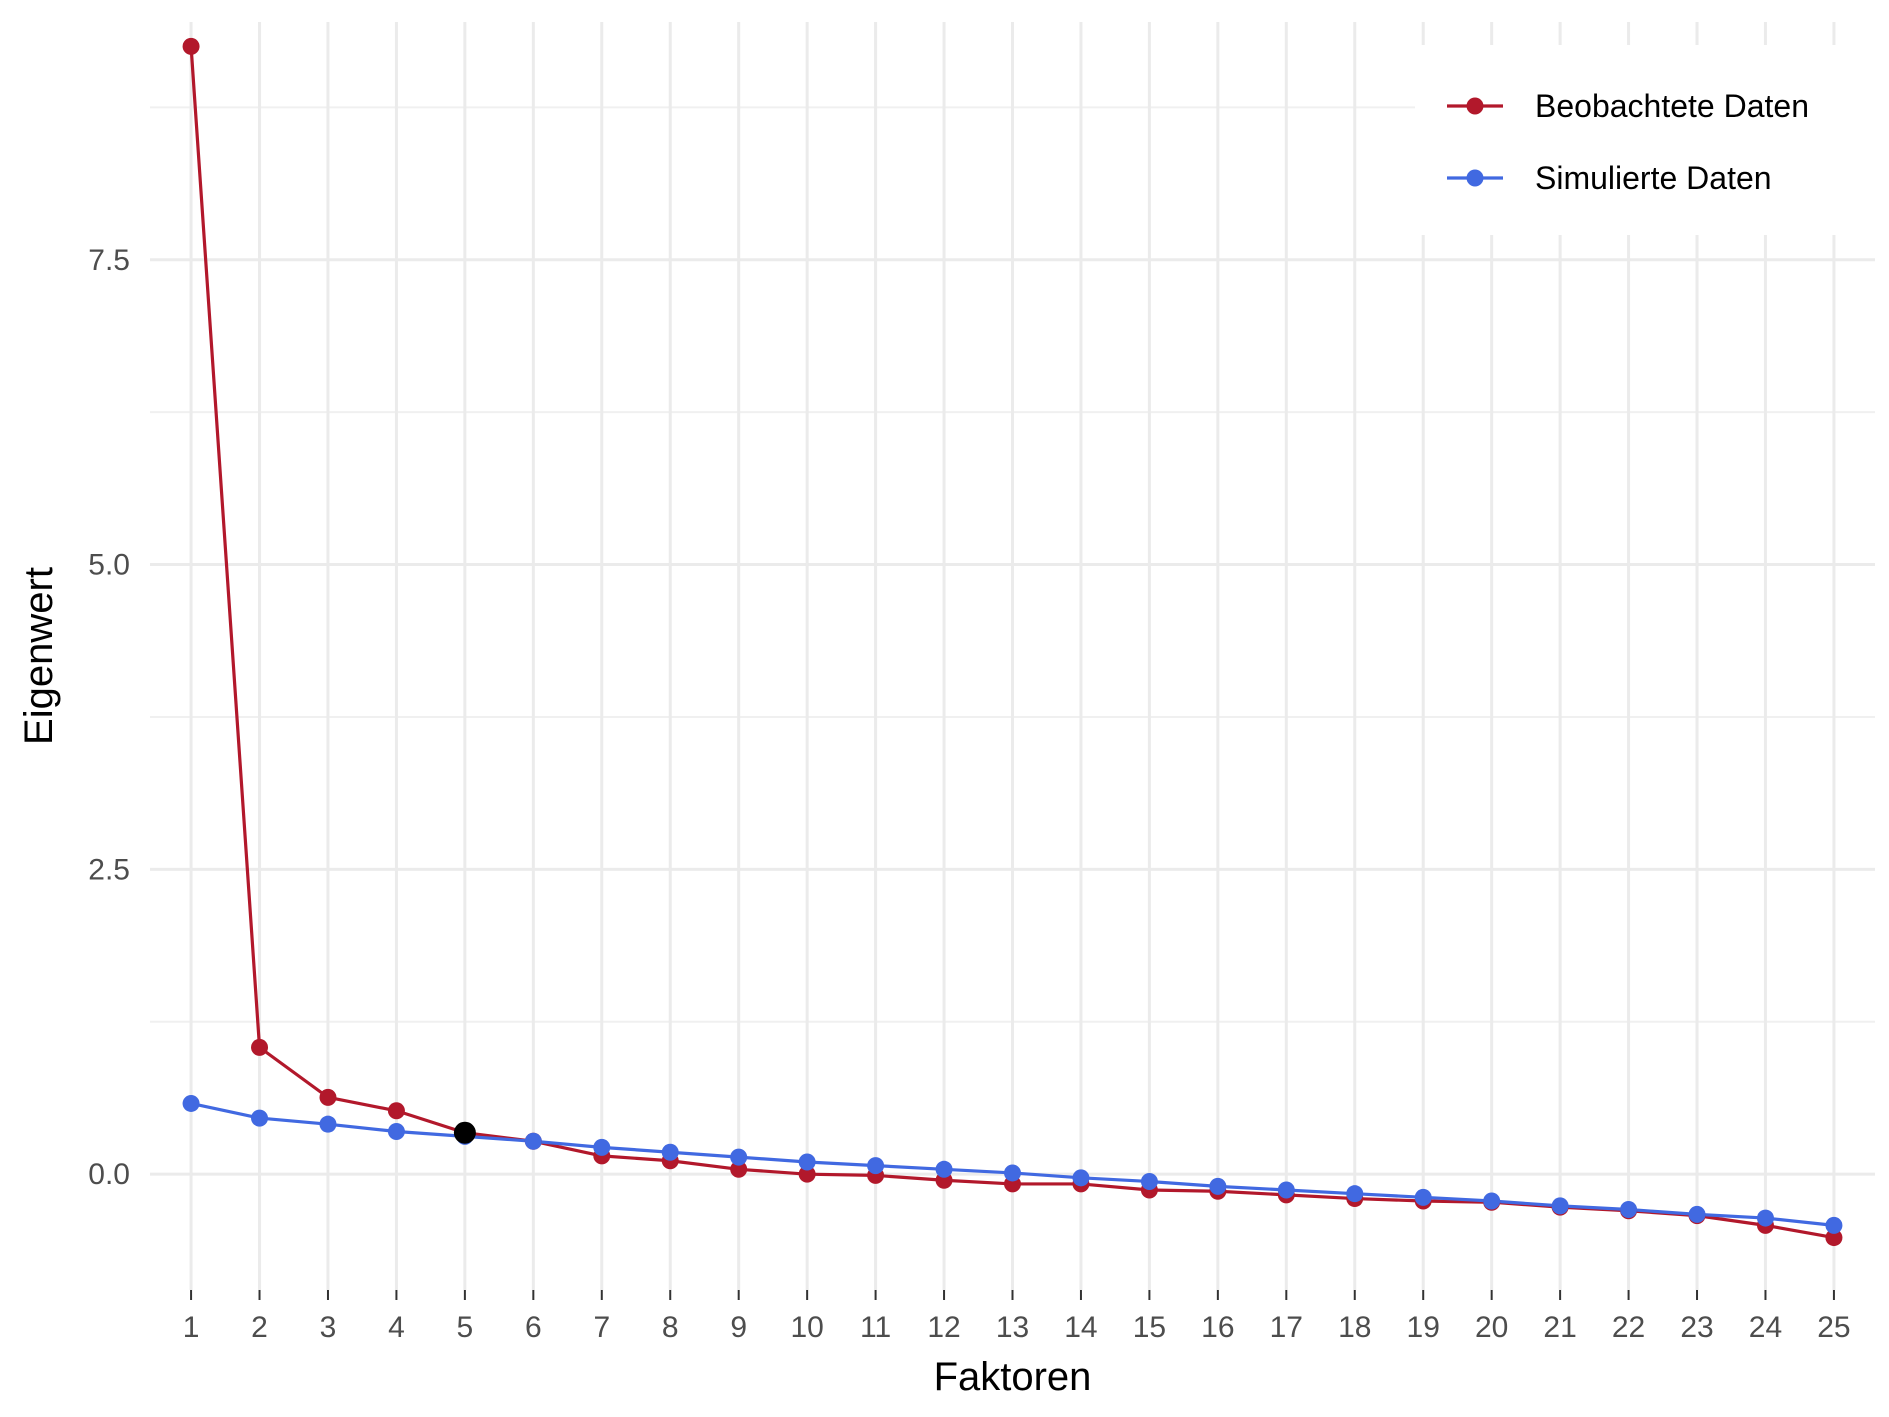 The height and width of the screenshot is (1417, 1889). Describe the element at coordinates (1628, 142) in the screenshot. I see `legend: Beobachtete Daten Simulierte Daten` at that location.